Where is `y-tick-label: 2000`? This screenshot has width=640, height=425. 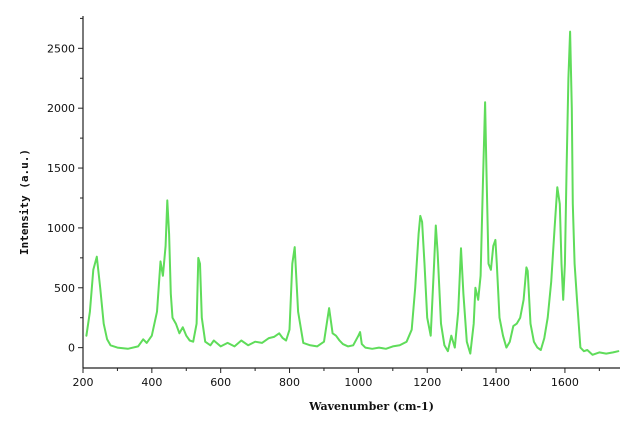 y-tick-label: 2000 is located at coordinates (61, 108).